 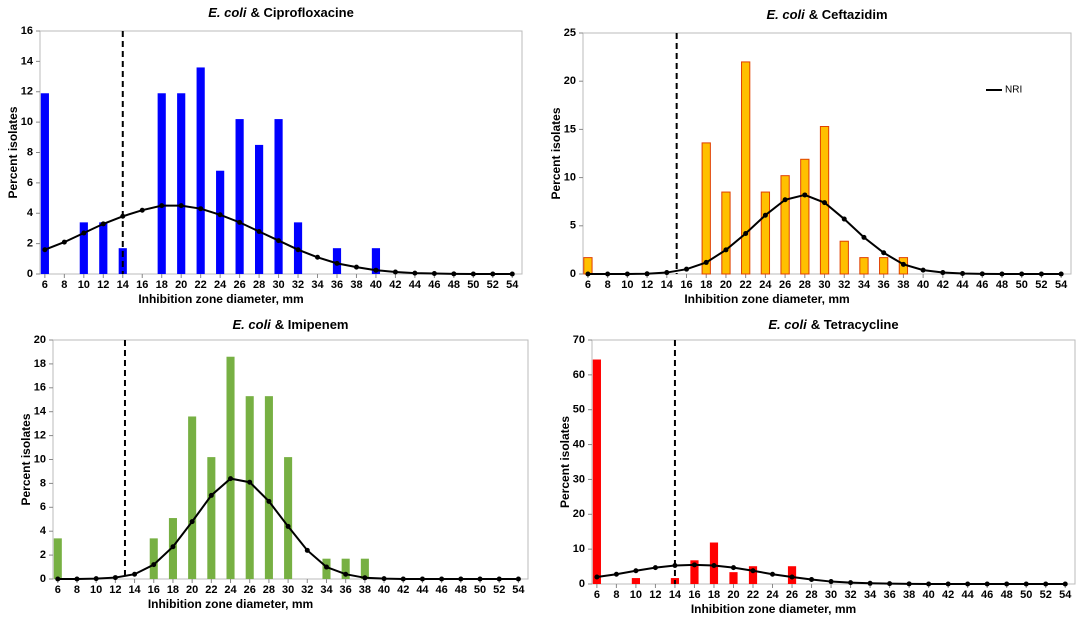 What do you see at coordinates (579, 410) in the screenshot?
I see `y-tick-label: 50` at bounding box center [579, 410].